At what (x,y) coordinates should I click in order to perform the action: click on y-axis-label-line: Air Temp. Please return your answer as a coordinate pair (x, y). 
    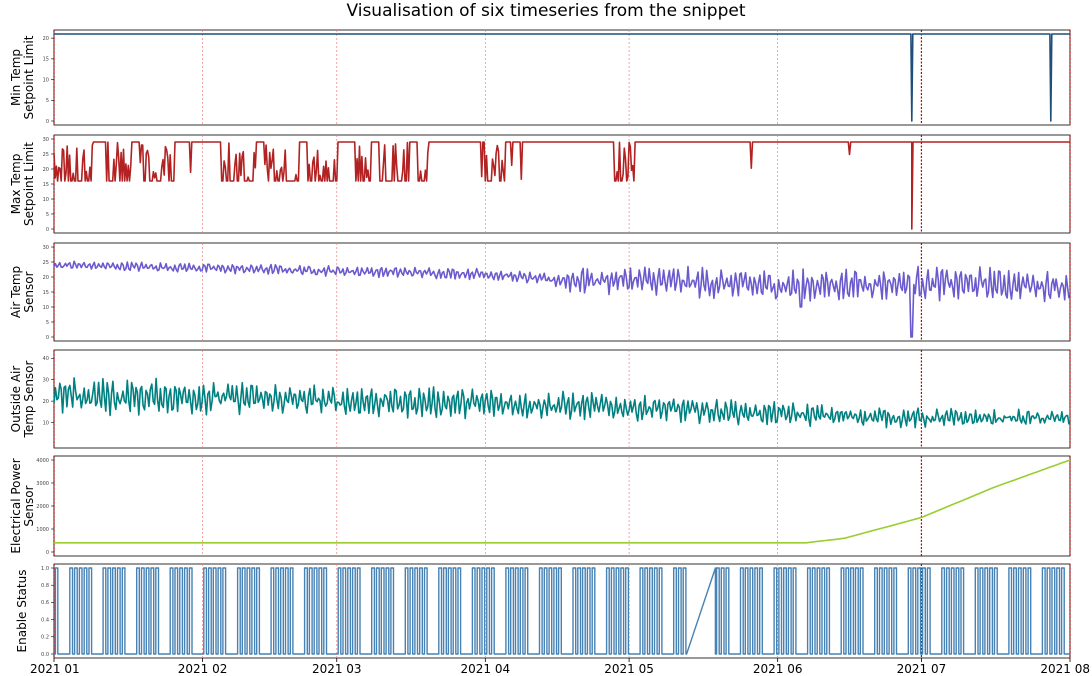
    Looking at the image, I should click on (16, 292).